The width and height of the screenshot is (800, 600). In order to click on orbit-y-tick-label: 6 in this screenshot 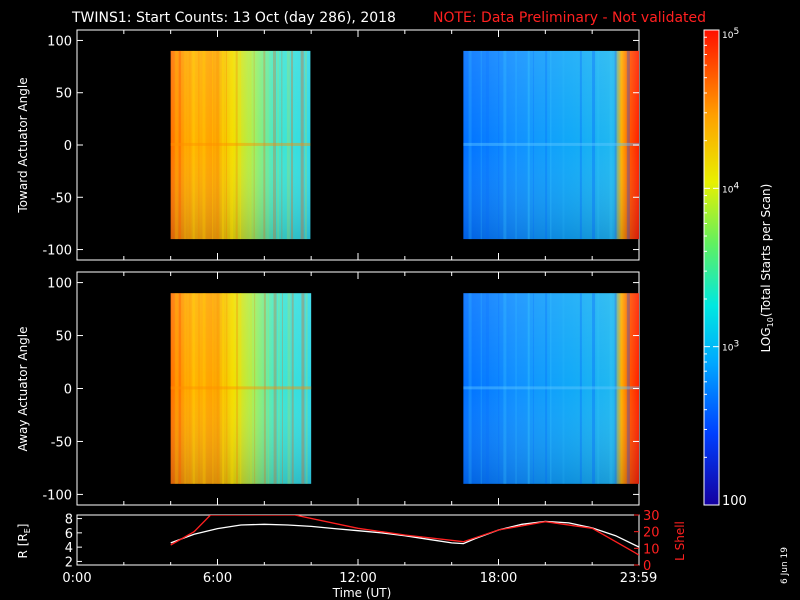, I will do `click(69, 534)`.